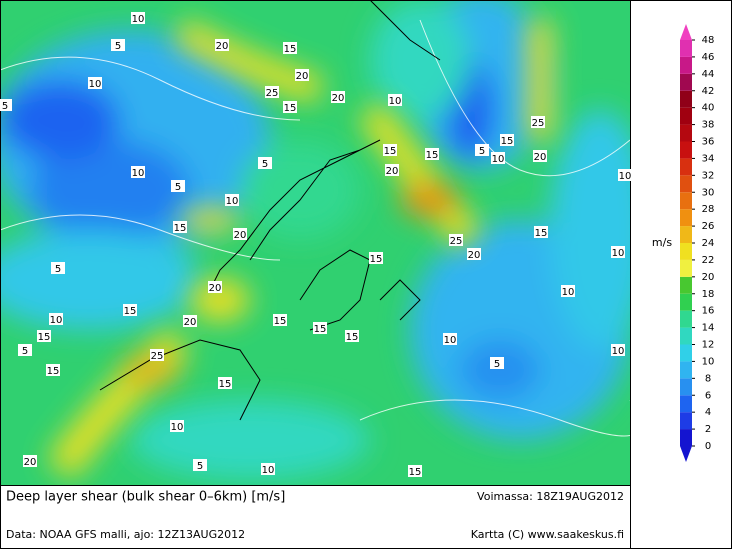  I want to click on colorbar-label: 16, so click(708, 311).